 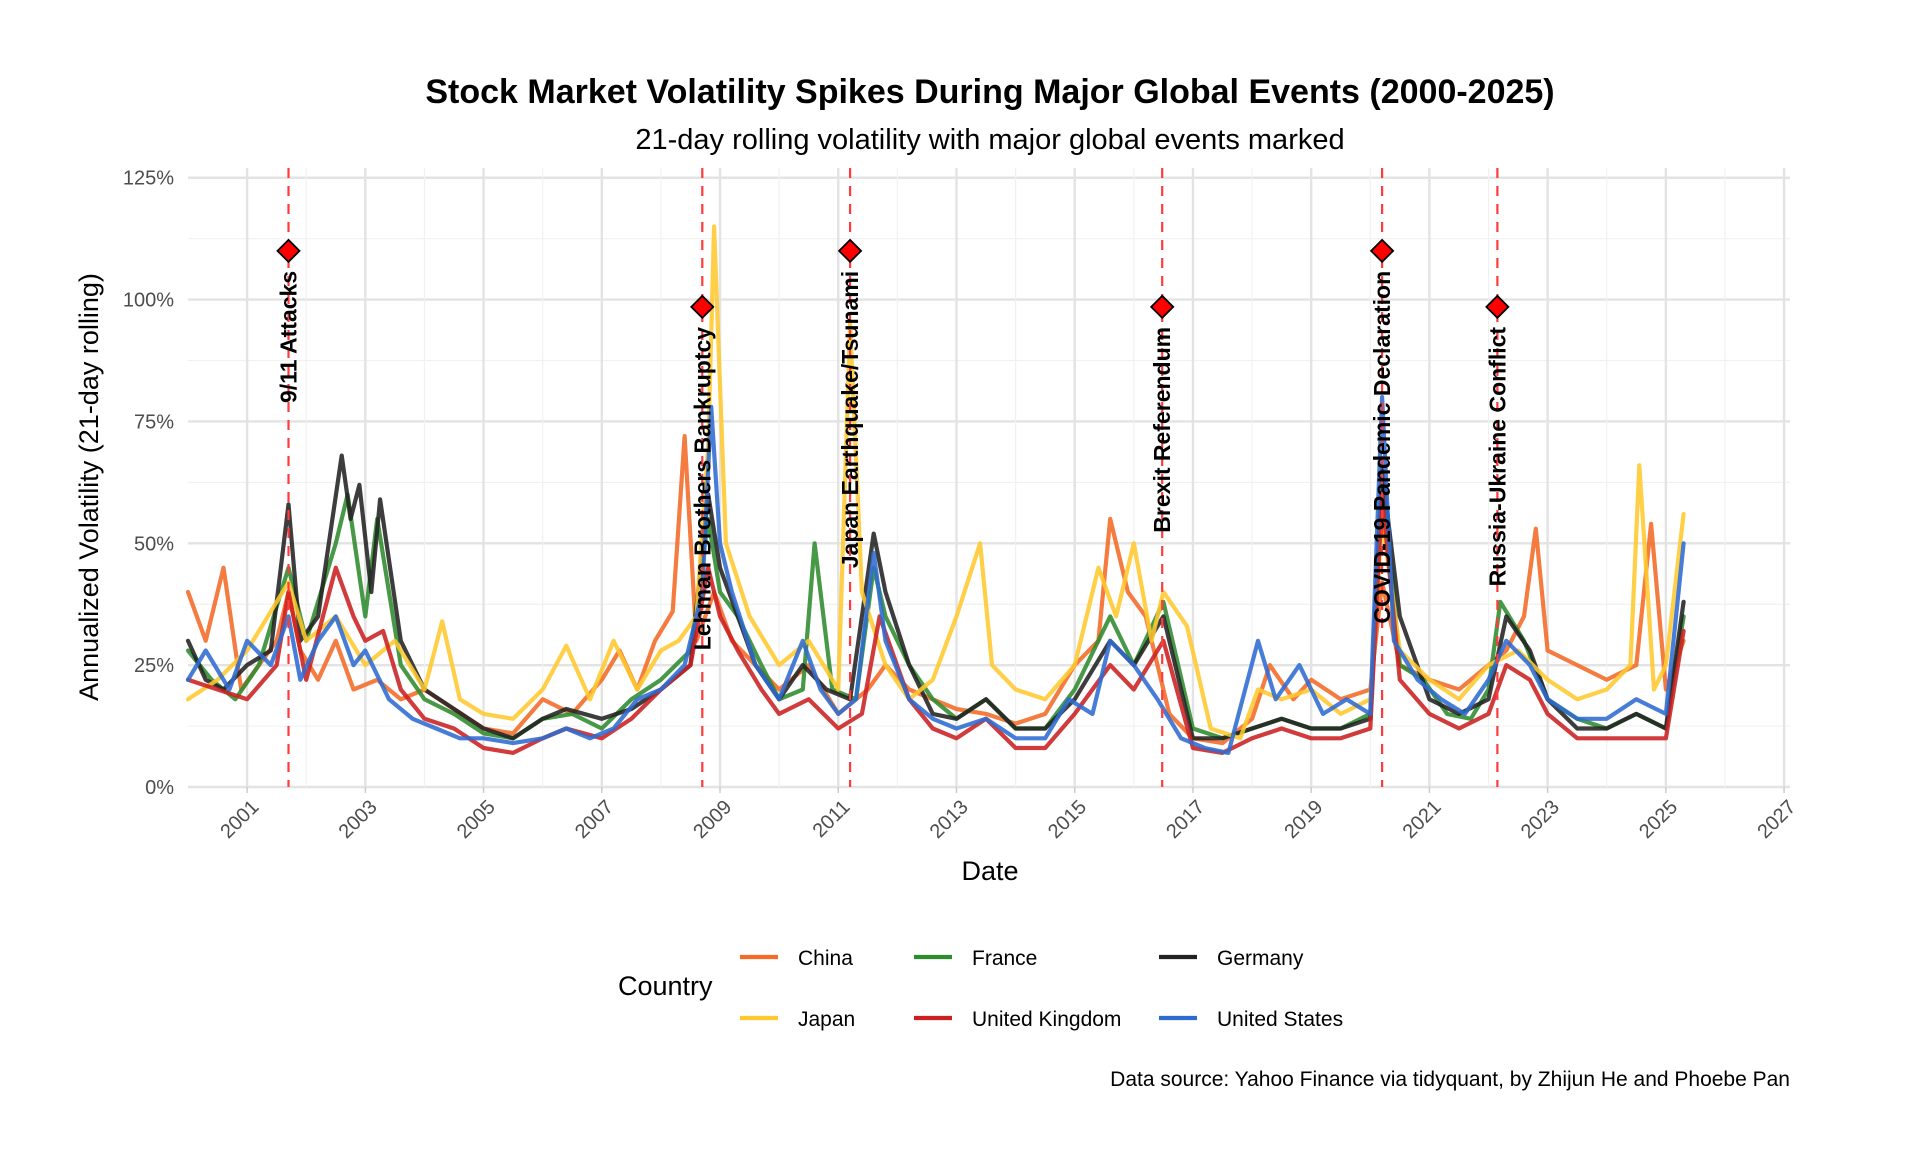 I want to click on x-tick-label: 2011, so click(x=832, y=819).